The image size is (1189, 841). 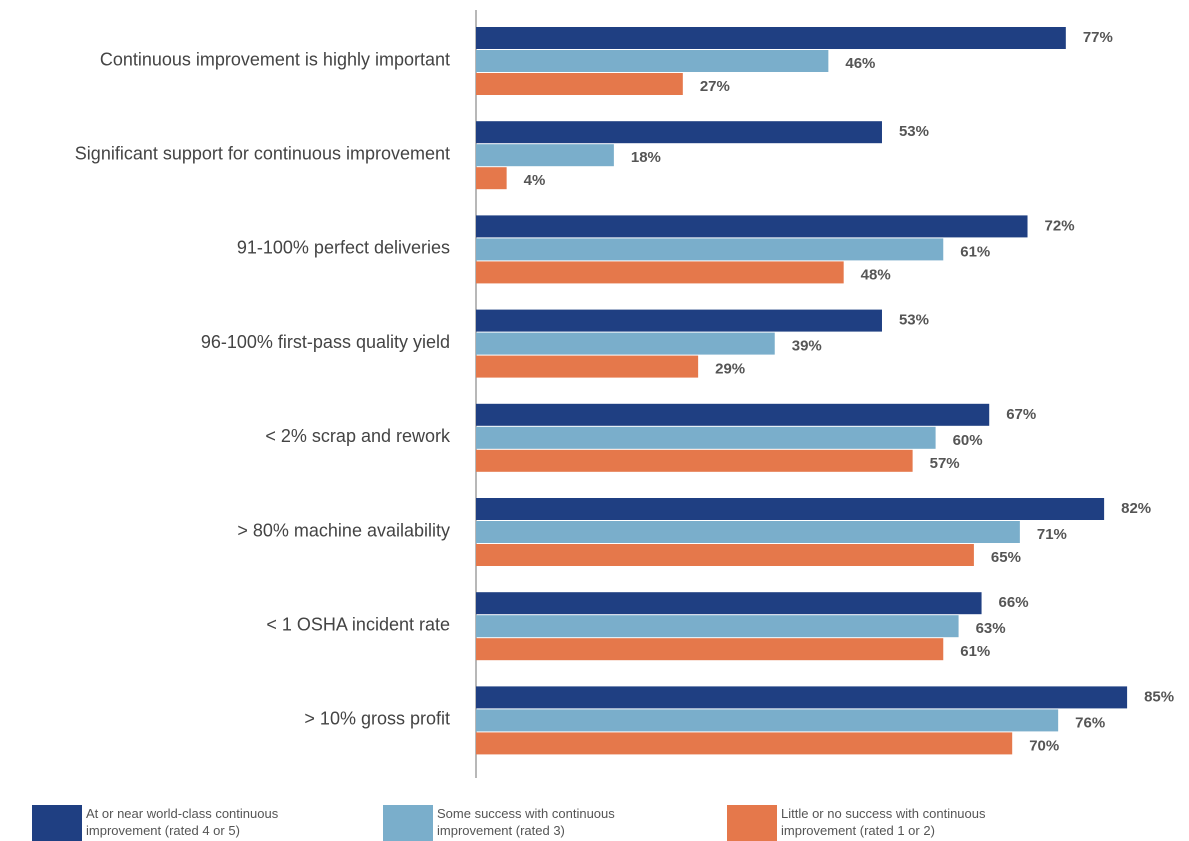 What do you see at coordinates (358, 624) in the screenshot?
I see `category-label: < 1 OSHA incident rate` at bounding box center [358, 624].